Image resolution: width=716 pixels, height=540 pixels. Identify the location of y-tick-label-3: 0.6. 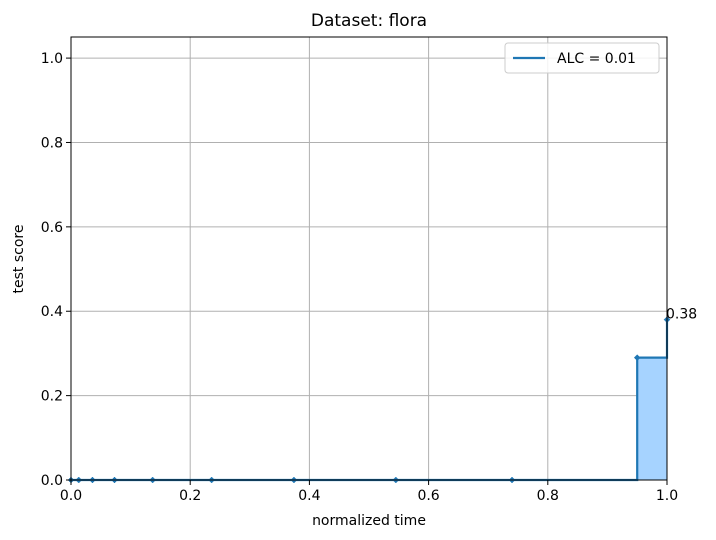
(52, 228).